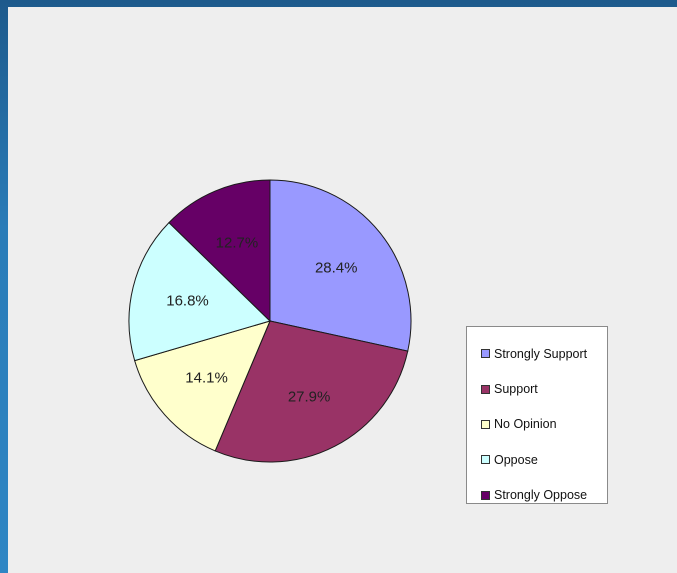 The image size is (677, 573). What do you see at coordinates (541, 495) in the screenshot?
I see `legend-label-strongly-oppose: Strongly Oppose` at bounding box center [541, 495].